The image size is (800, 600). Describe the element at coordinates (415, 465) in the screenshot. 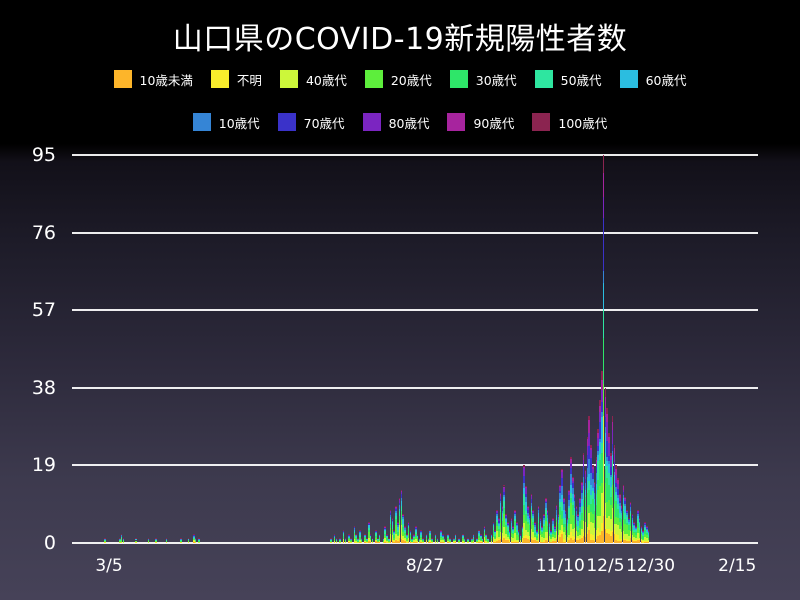

I see `gridline` at that location.